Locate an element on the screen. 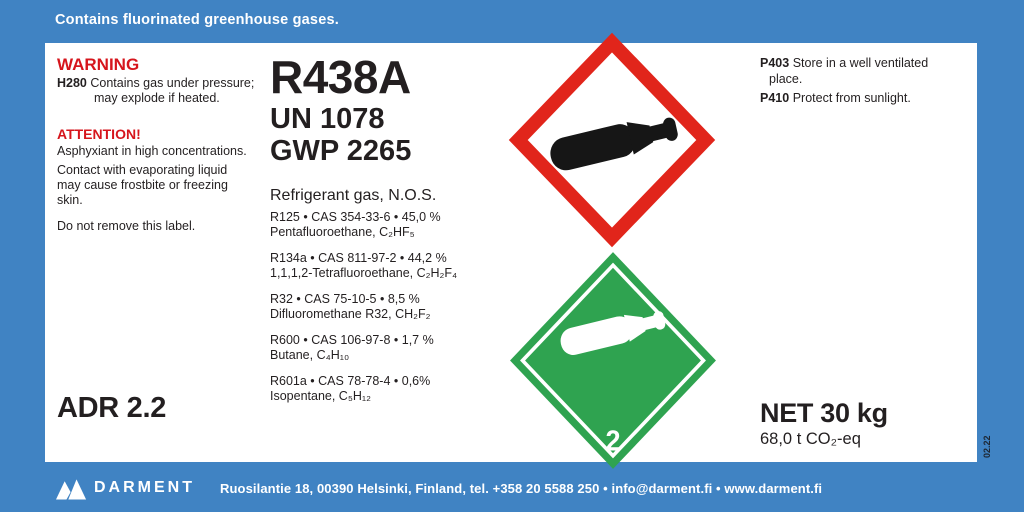 The image size is (1024, 512). asphyxiant-note: Asphyxiant in high concentrations. is located at coordinates (152, 151).